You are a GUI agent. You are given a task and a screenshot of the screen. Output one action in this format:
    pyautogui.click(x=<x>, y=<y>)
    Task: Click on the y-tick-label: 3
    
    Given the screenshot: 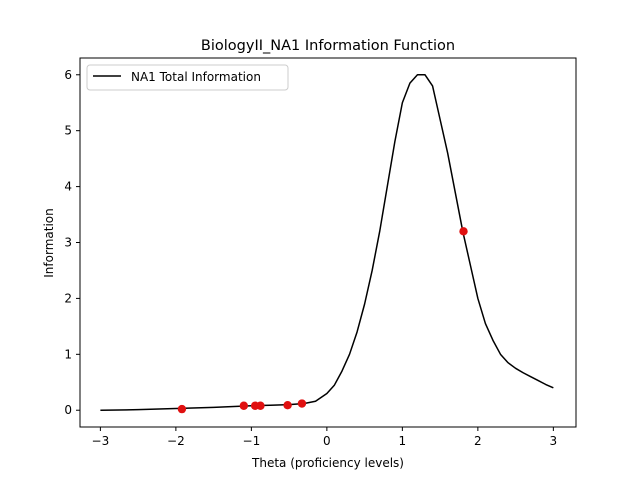 What is the action you would take?
    pyautogui.click(x=68, y=243)
    